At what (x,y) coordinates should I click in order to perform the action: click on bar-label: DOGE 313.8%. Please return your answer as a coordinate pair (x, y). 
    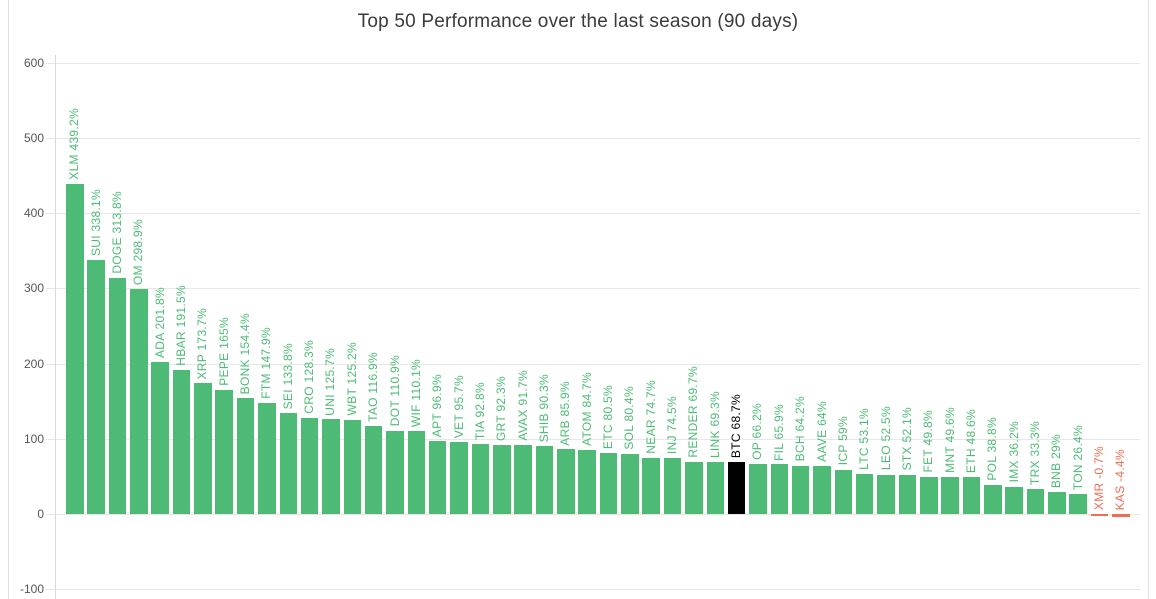
    Looking at the image, I should click on (116, 233).